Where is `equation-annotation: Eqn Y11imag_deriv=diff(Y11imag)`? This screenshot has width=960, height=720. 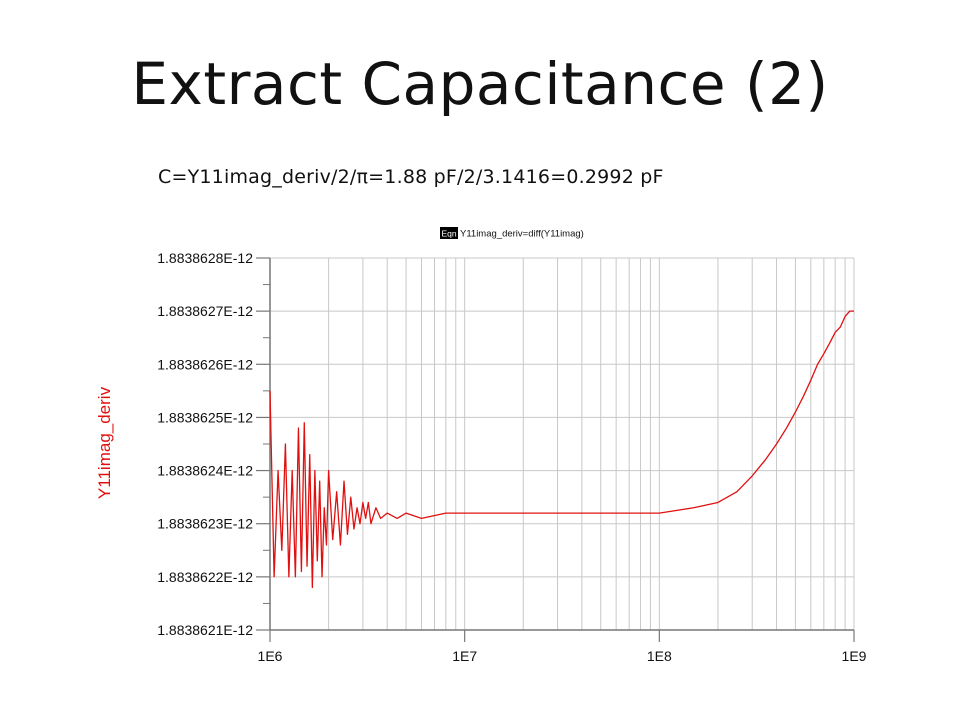 equation-annotation: Eqn Y11imag_deriv=diff(Y11imag) is located at coordinates (512, 233).